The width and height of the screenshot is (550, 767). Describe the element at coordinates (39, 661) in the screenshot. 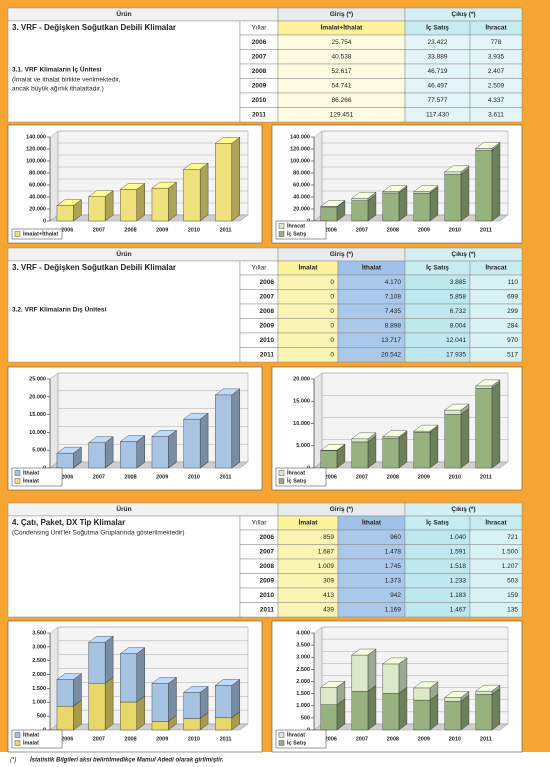

I see `y-tick-label: 2.500` at that location.